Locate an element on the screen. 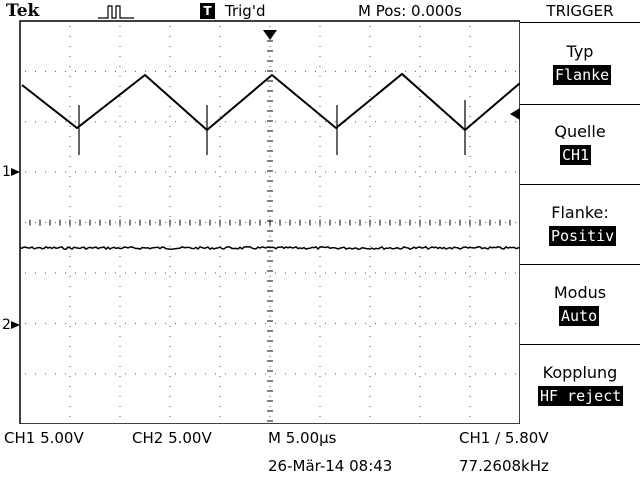 The image size is (640, 480). trigger-position-marker is located at coordinates (270, 35).